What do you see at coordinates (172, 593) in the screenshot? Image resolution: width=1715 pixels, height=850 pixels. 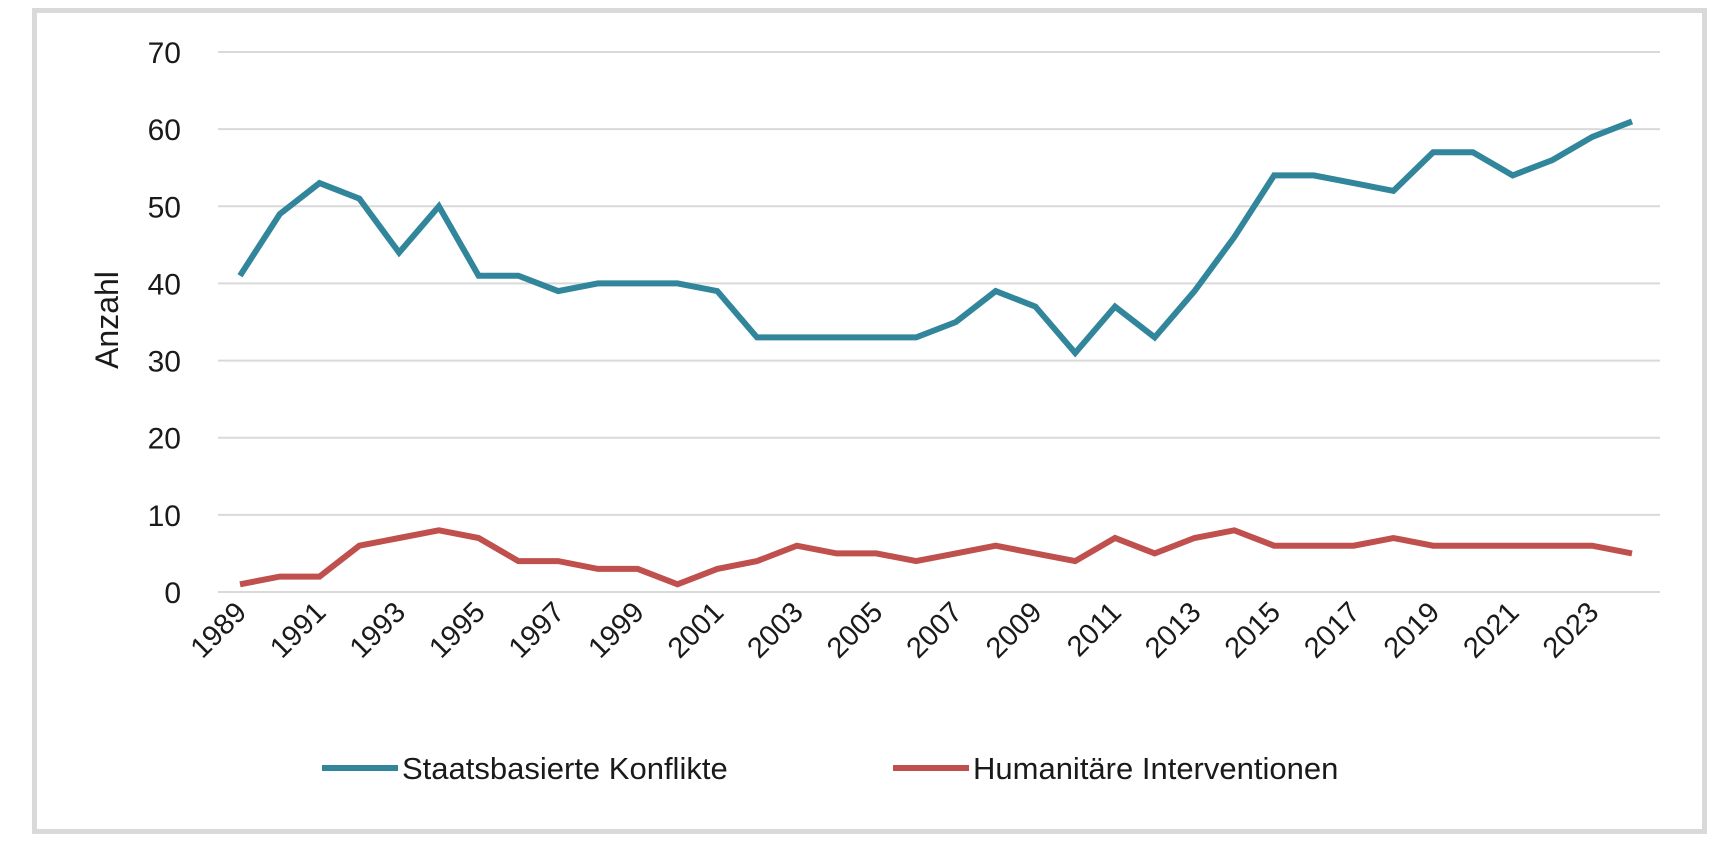 I see `y-tick-label: 0` at bounding box center [172, 593].